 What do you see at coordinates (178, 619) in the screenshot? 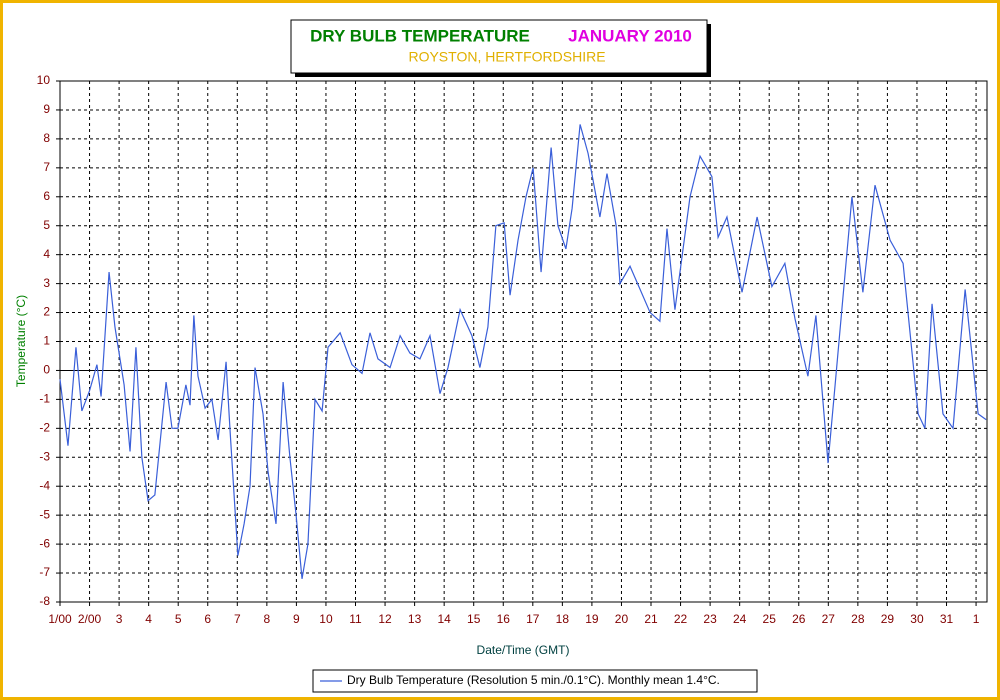
I see `x-tick-label: 5` at bounding box center [178, 619].